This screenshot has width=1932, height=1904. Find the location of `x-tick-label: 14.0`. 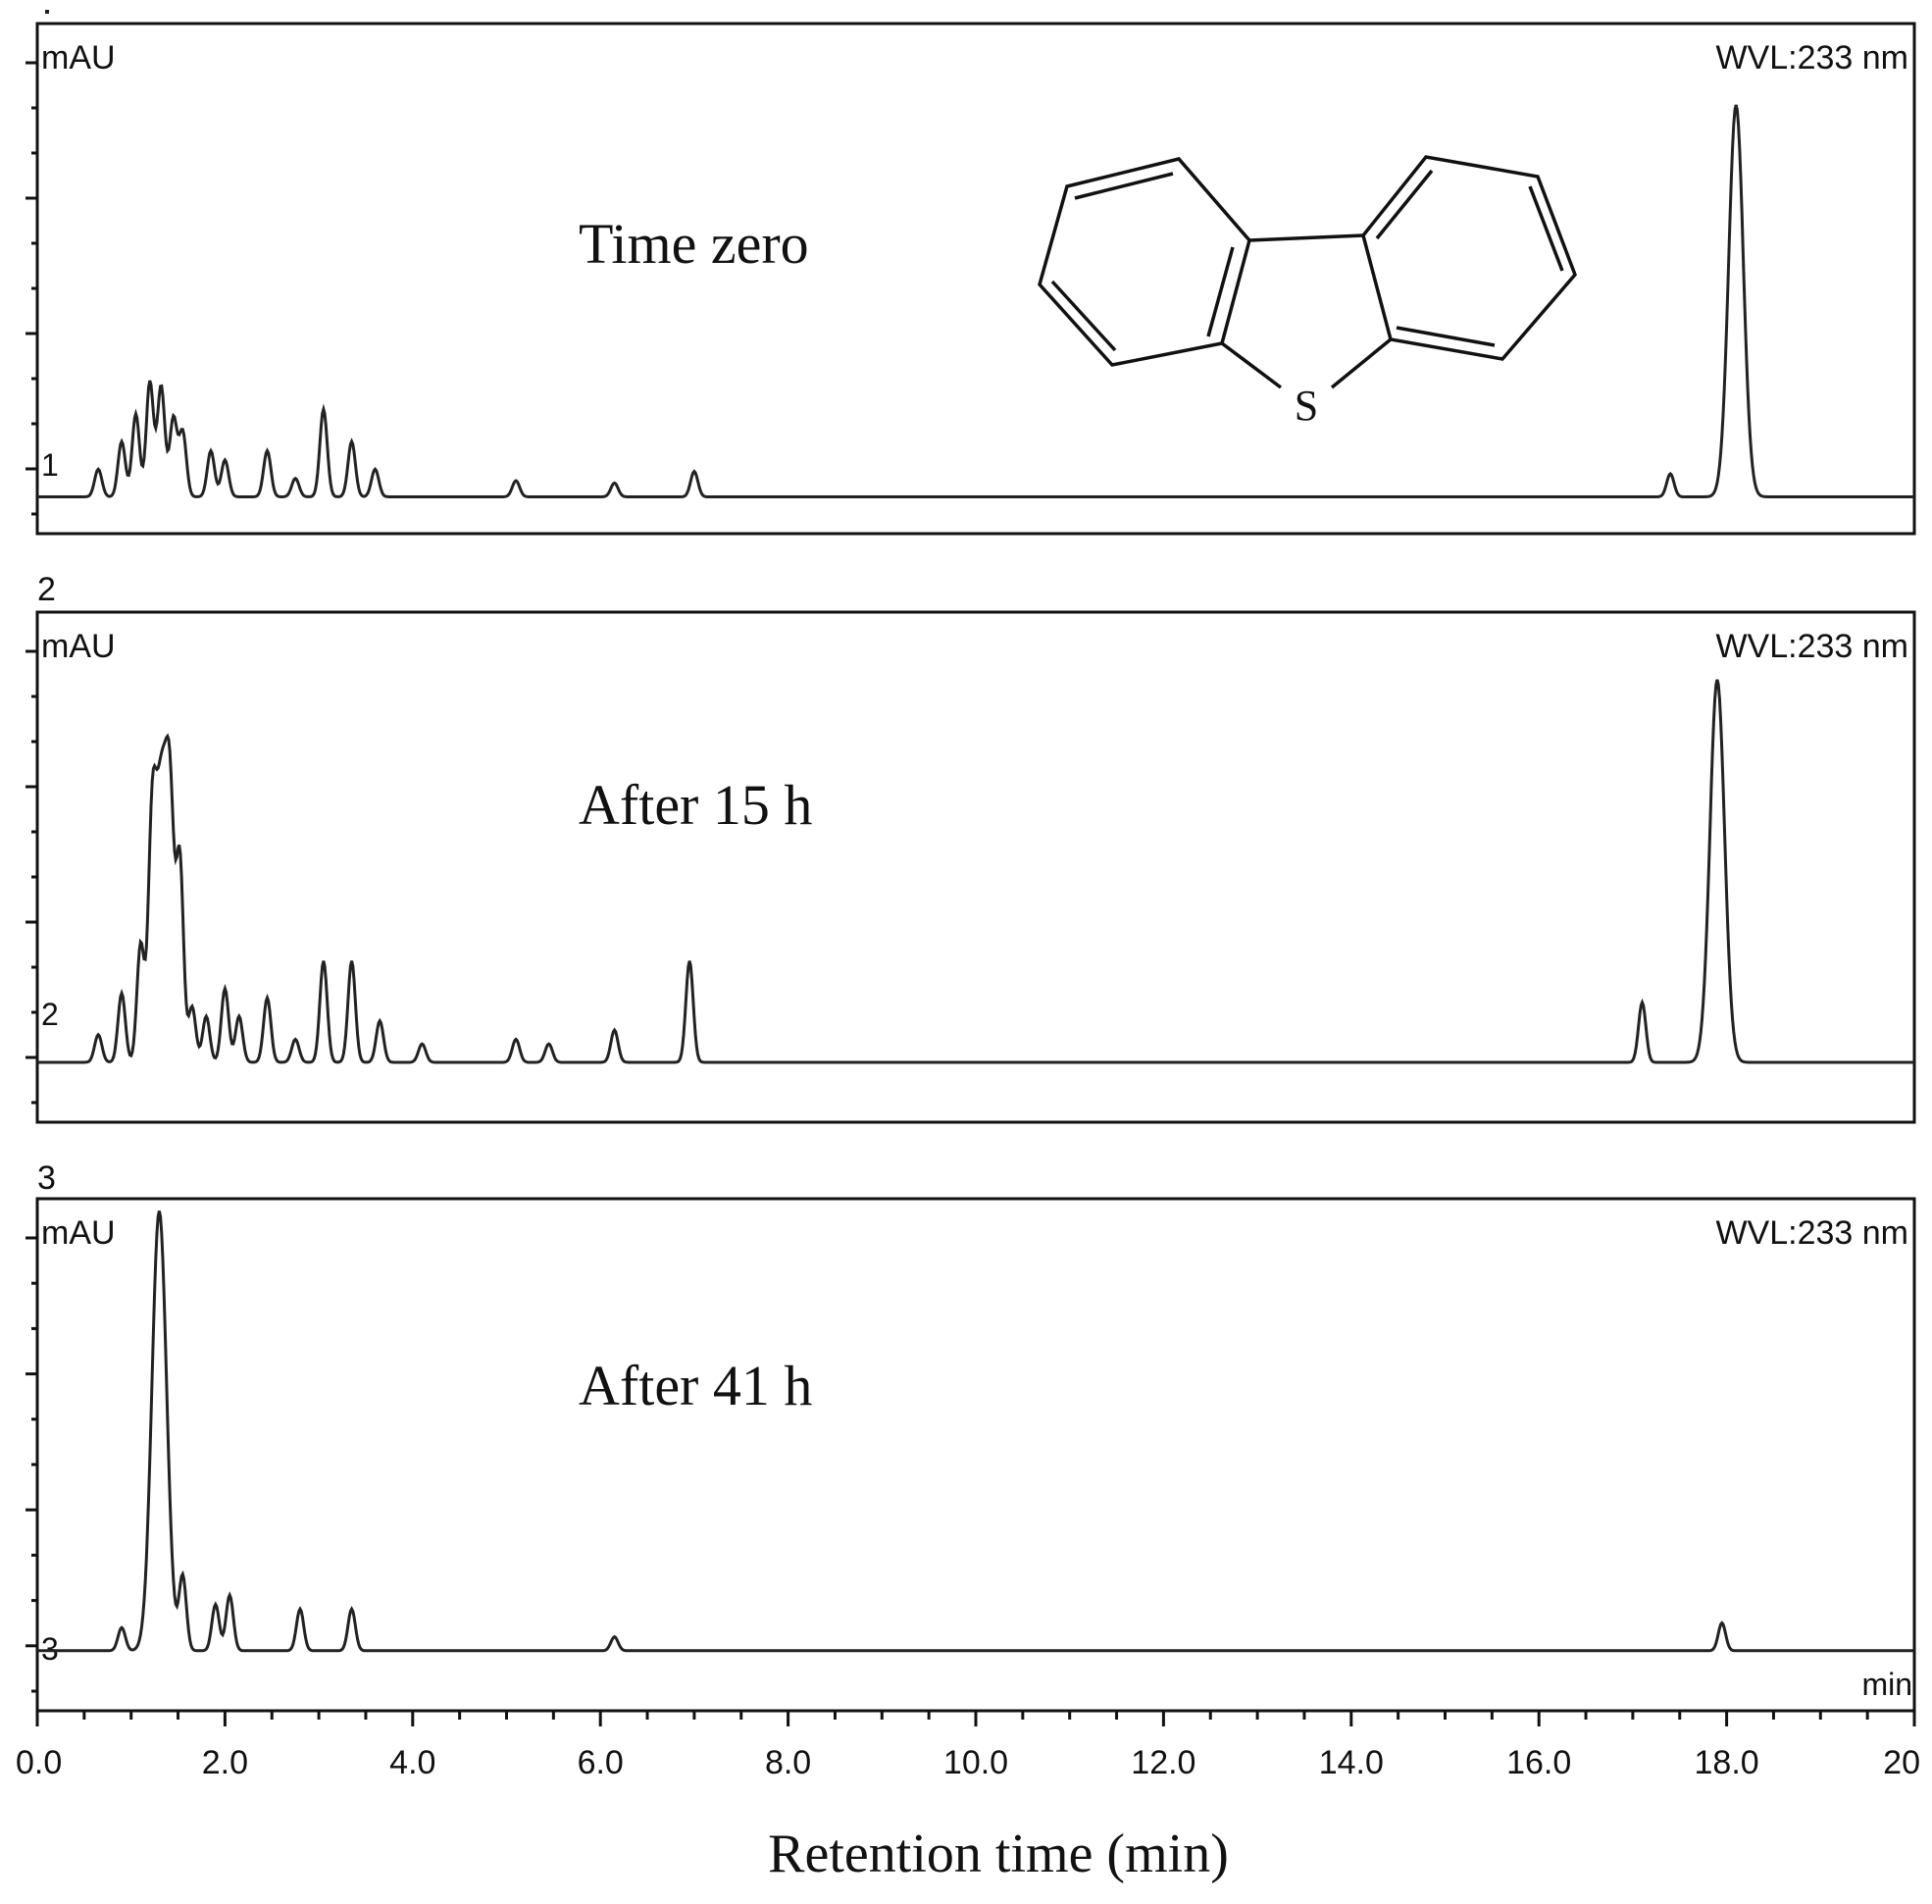

x-tick-label: 14.0 is located at coordinates (1351, 1762).